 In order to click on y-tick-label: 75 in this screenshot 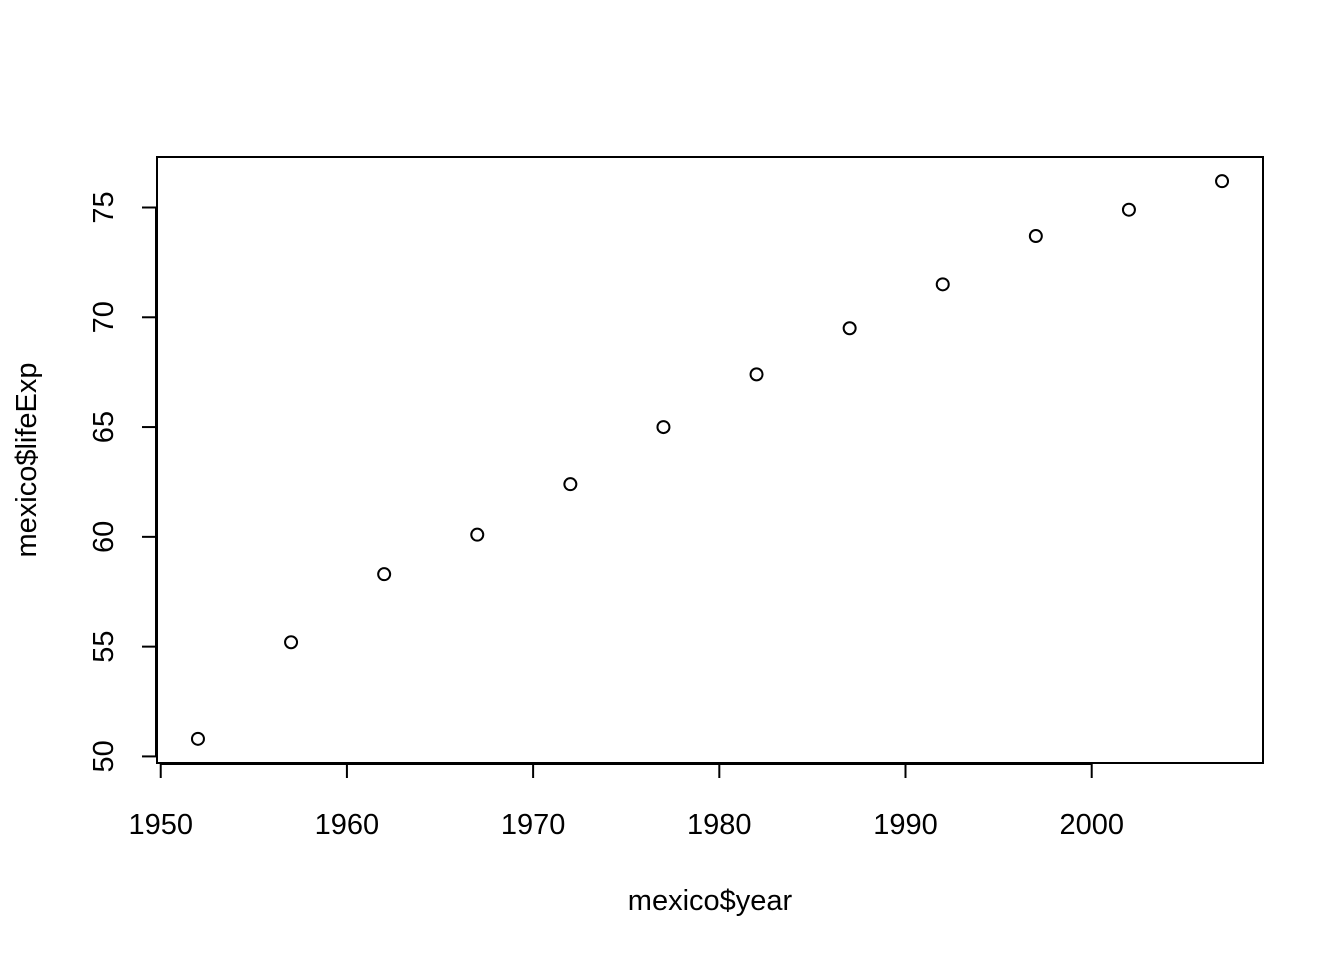, I will do `click(104, 207)`.